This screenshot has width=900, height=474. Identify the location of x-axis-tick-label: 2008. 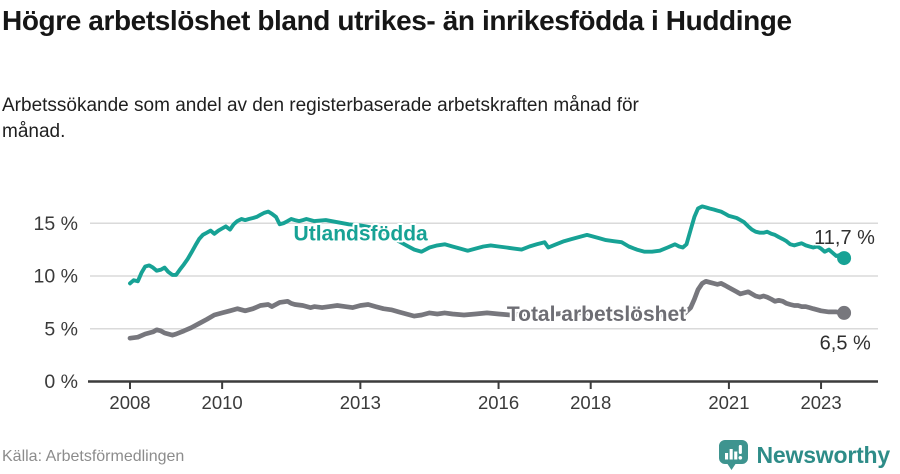
(129, 402).